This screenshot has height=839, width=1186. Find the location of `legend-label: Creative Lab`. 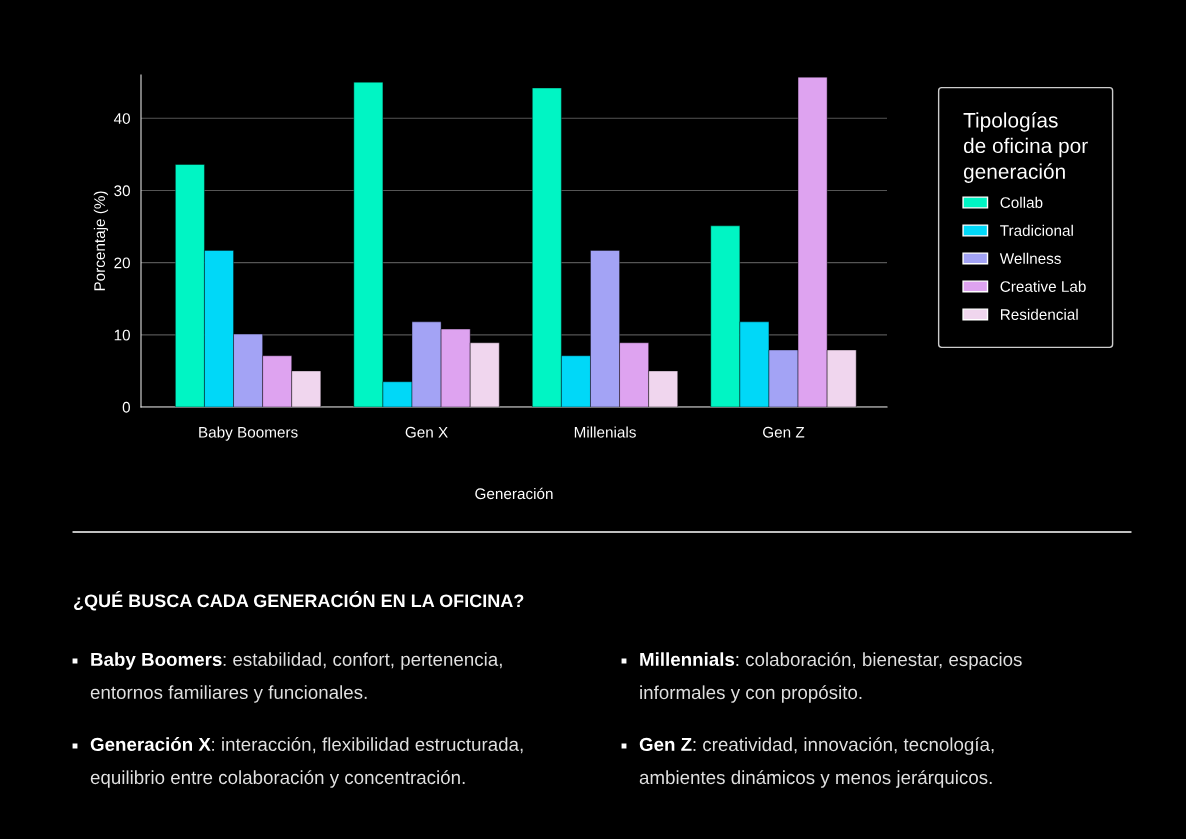

legend-label: Creative Lab is located at coordinates (1043, 286).